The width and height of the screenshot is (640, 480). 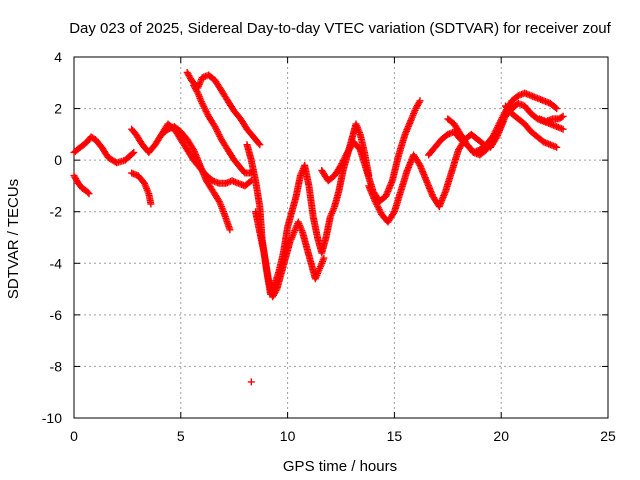 I want to click on x-tick-label: 20, so click(x=501, y=436).